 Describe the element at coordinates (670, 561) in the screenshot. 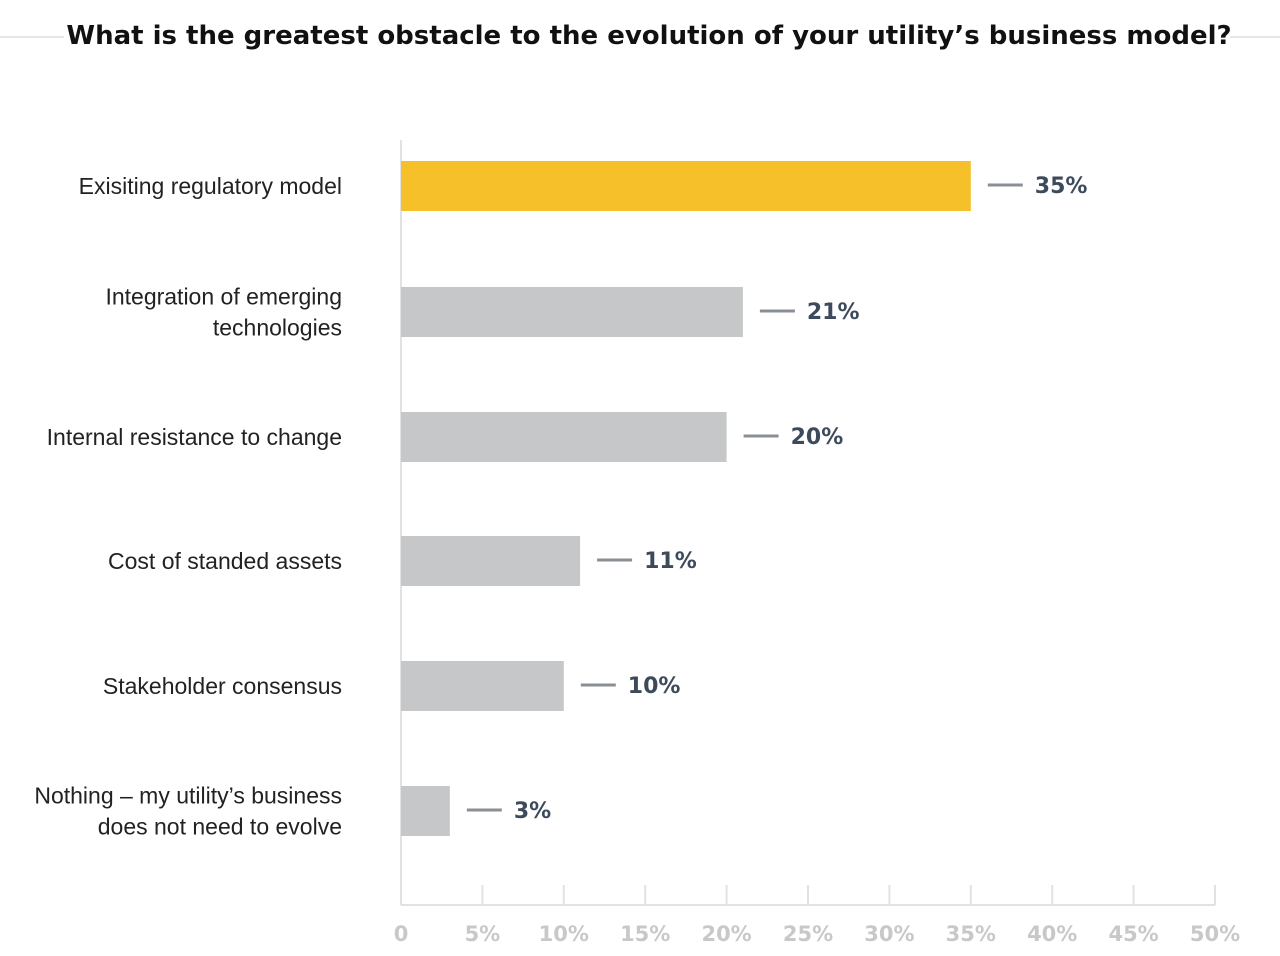

I see `data-label: 11%` at that location.